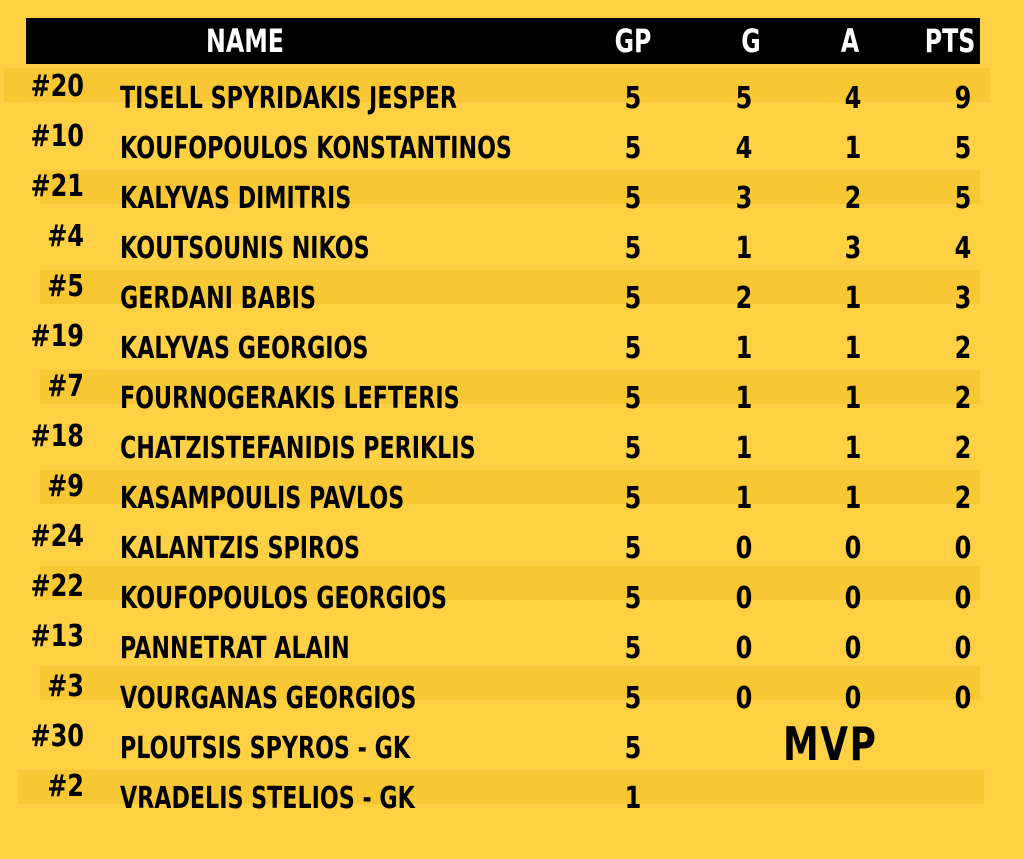  I want to click on player-name: FOURNOGERAKIS LEFTERIS, so click(290, 398).